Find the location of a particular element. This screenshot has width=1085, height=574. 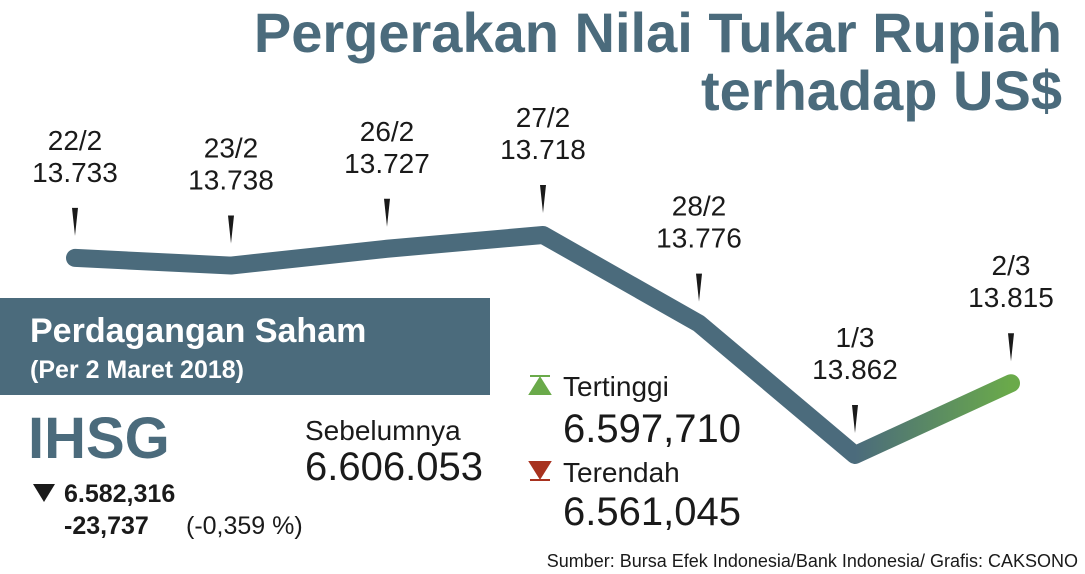

date-label: 23/2 is located at coordinates (231, 148).